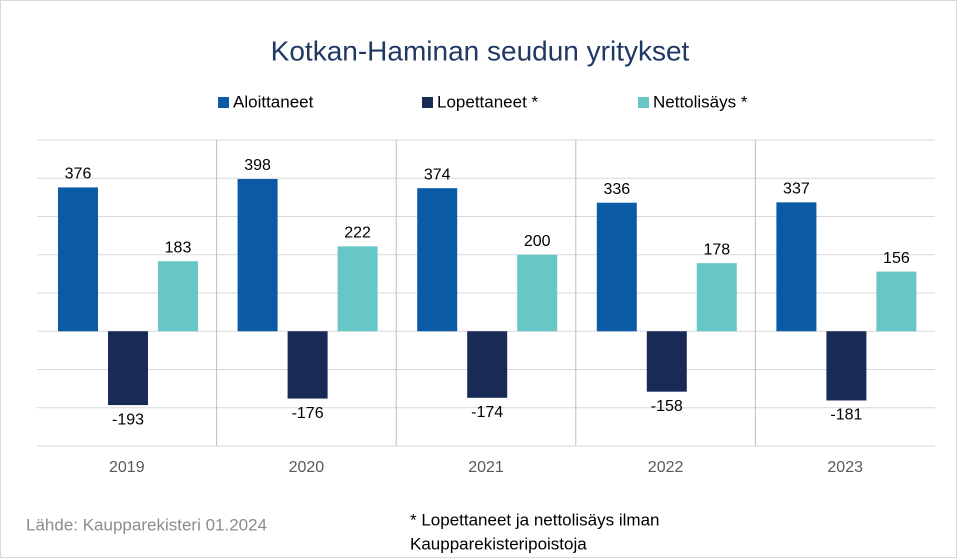  I want to click on data-label: 222, so click(357, 233).